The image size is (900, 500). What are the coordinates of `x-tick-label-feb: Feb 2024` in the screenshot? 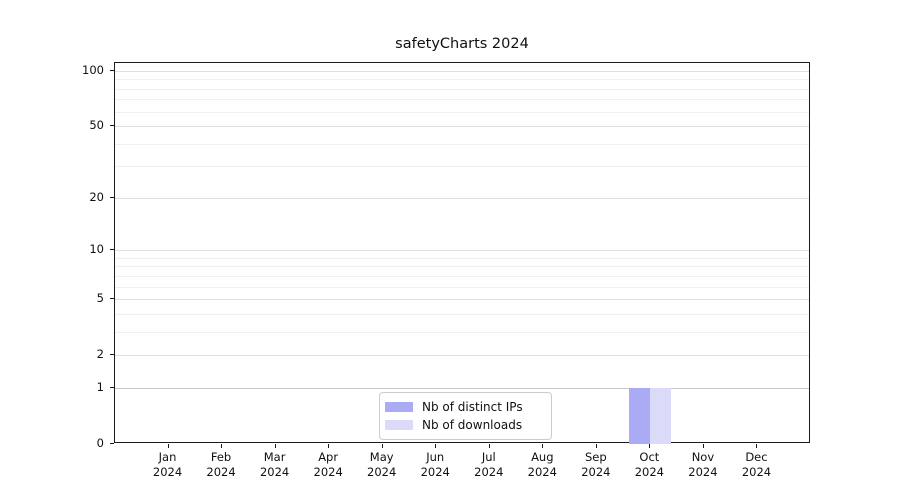 It's located at (221, 465).